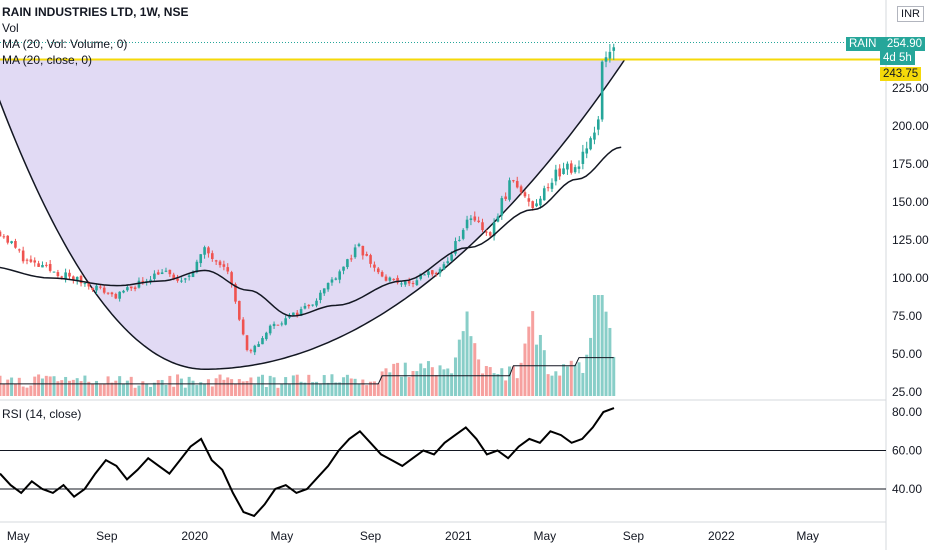 The height and width of the screenshot is (550, 932). Describe the element at coordinates (910, 164) in the screenshot. I see `price-tick-label-2: 175.00` at that location.